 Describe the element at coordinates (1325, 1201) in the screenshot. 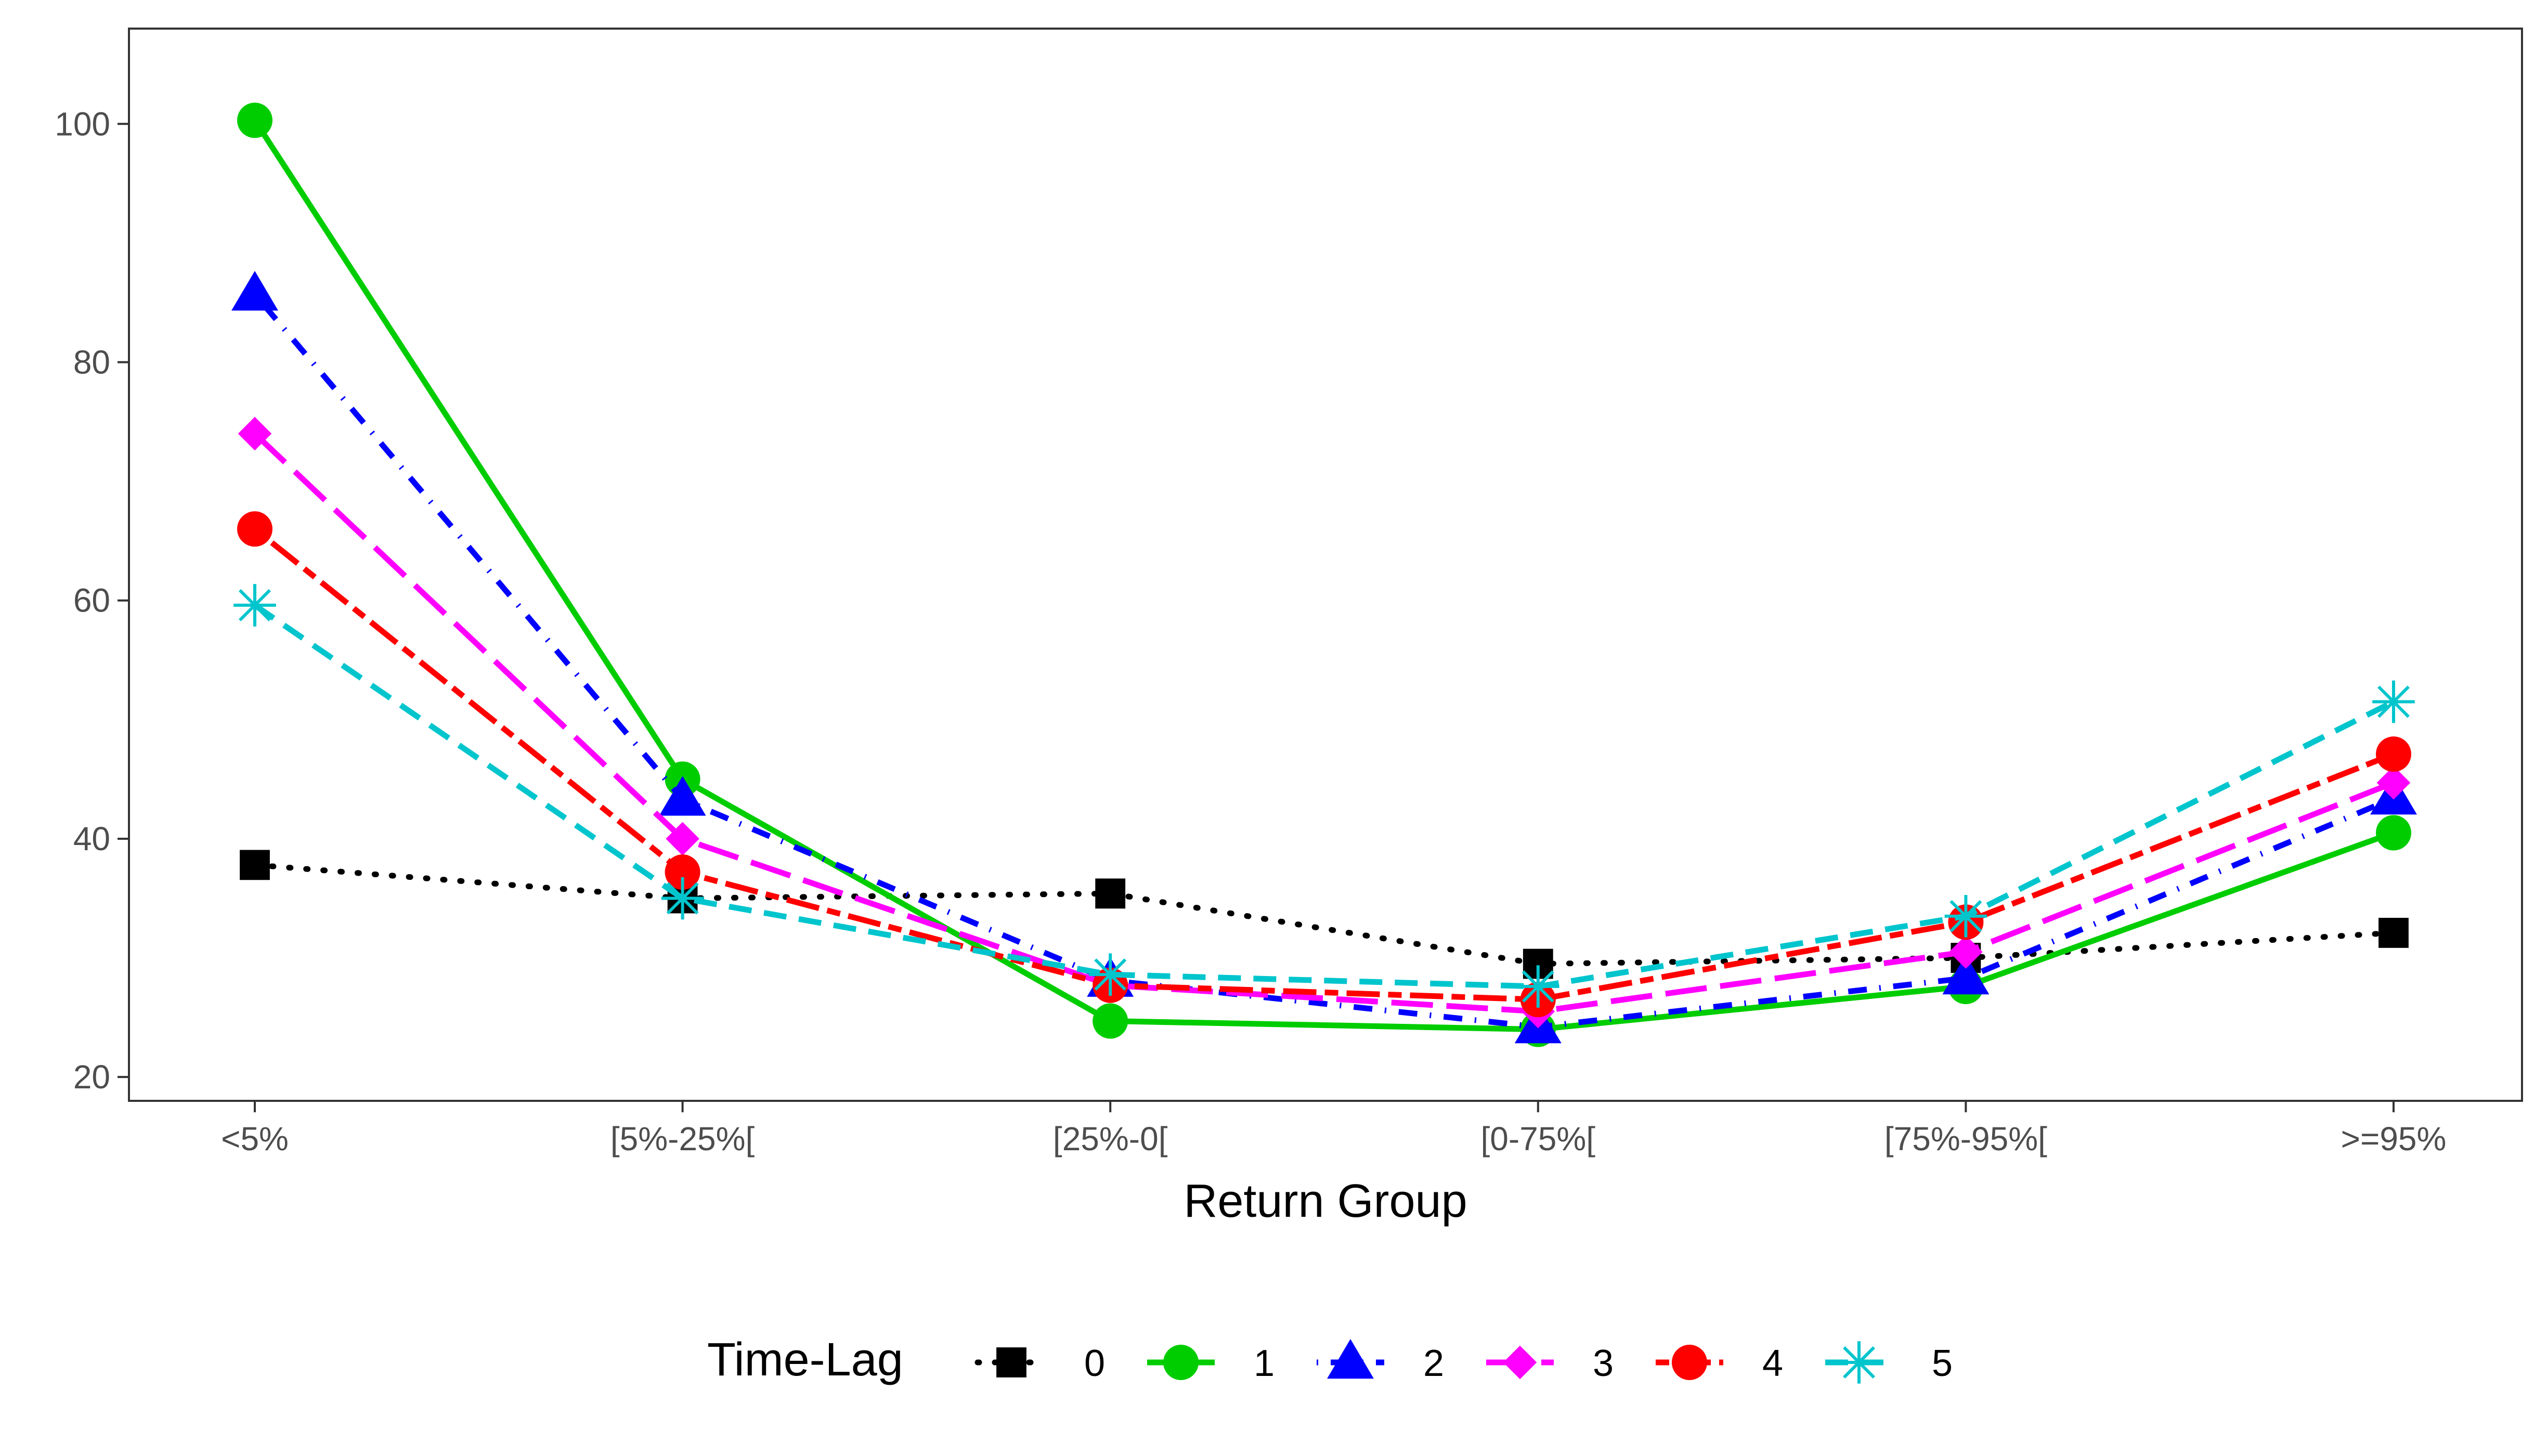

I see `x-axis-title: Return Group` at that location.